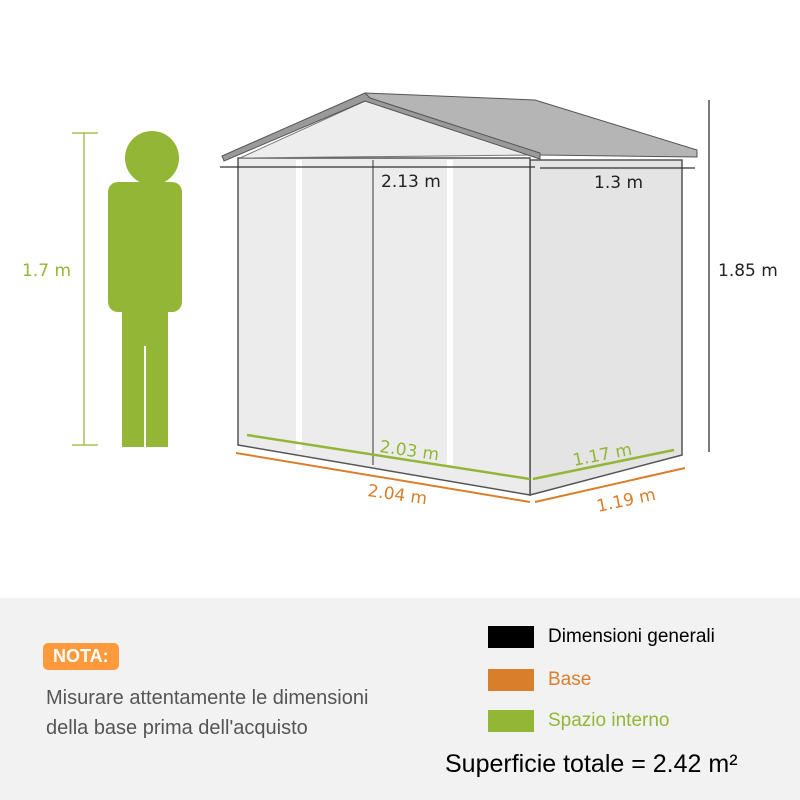 Image resolution: width=800 pixels, height=800 pixels. I want to click on legend-item-general: Dimensioni generali, so click(601, 637).